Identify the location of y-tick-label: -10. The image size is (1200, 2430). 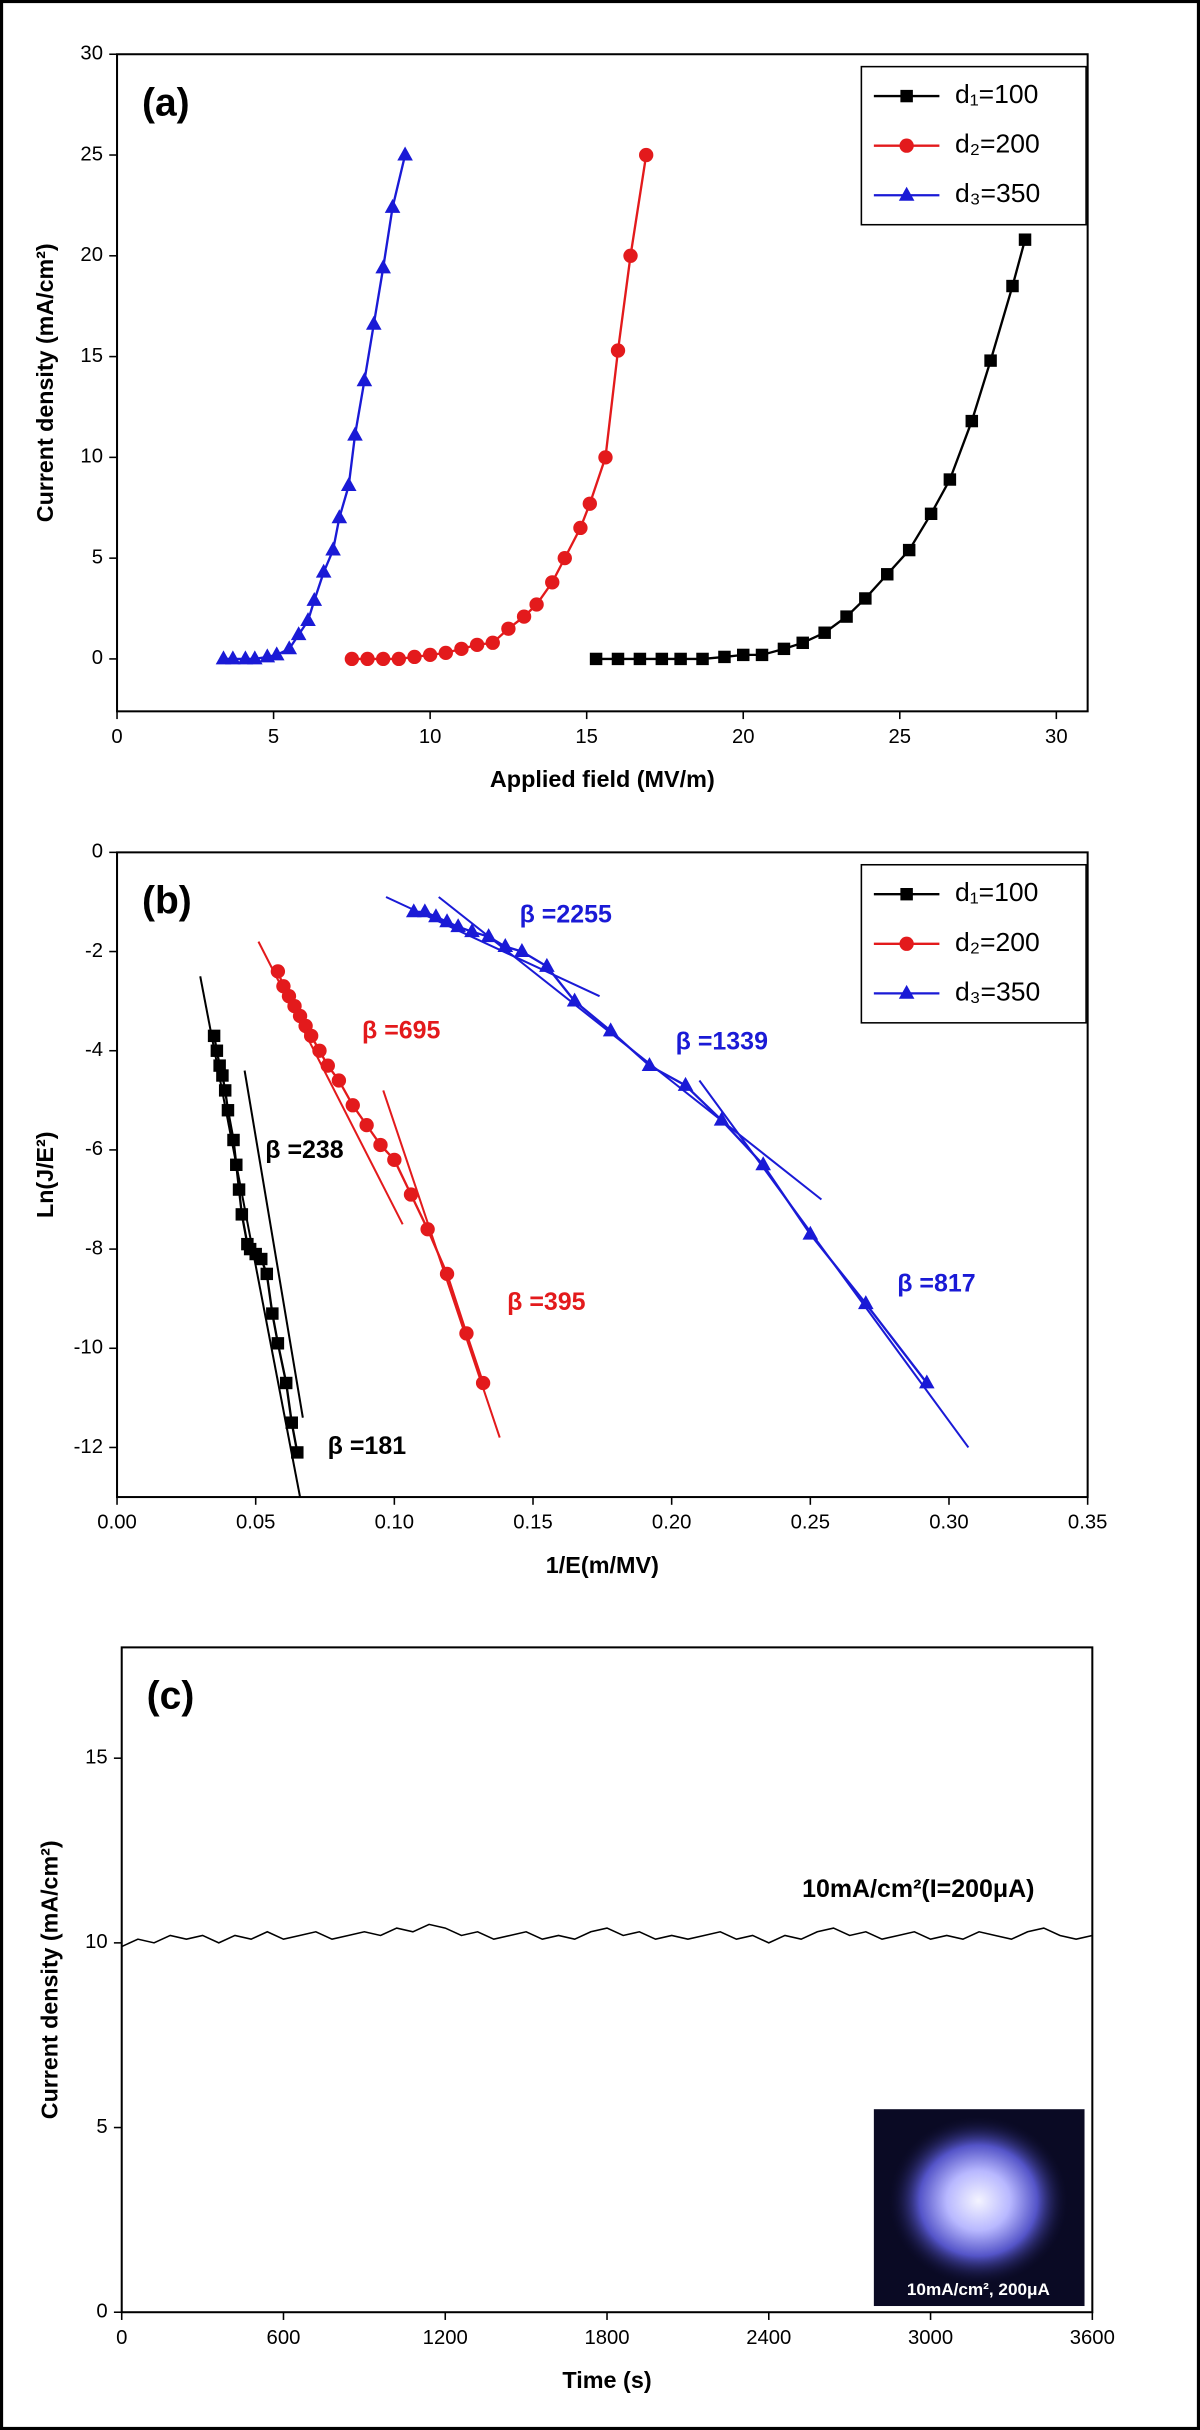
(88, 1348).